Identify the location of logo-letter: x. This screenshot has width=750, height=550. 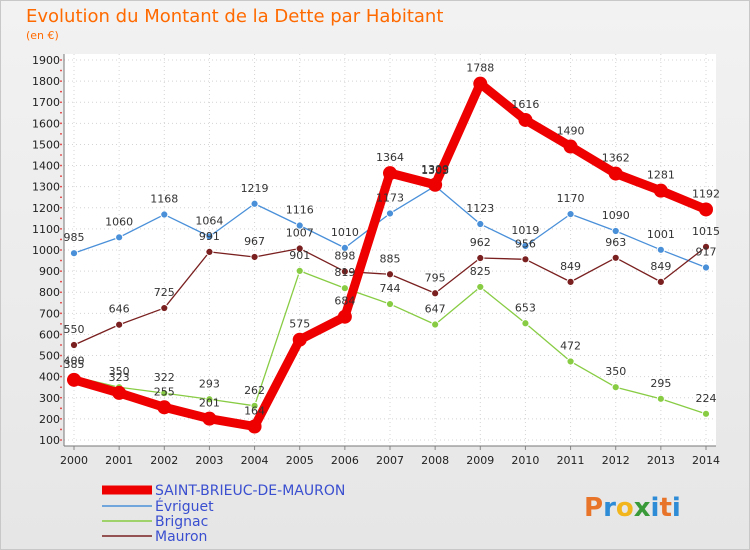
(642, 508).